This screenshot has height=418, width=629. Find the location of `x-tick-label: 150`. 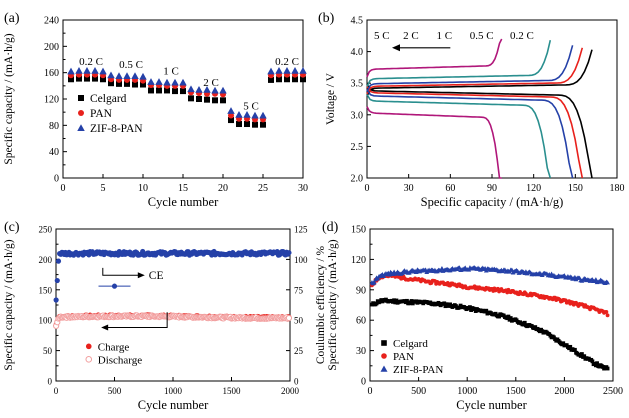

x-tick-label: 150 is located at coordinates (575, 188).